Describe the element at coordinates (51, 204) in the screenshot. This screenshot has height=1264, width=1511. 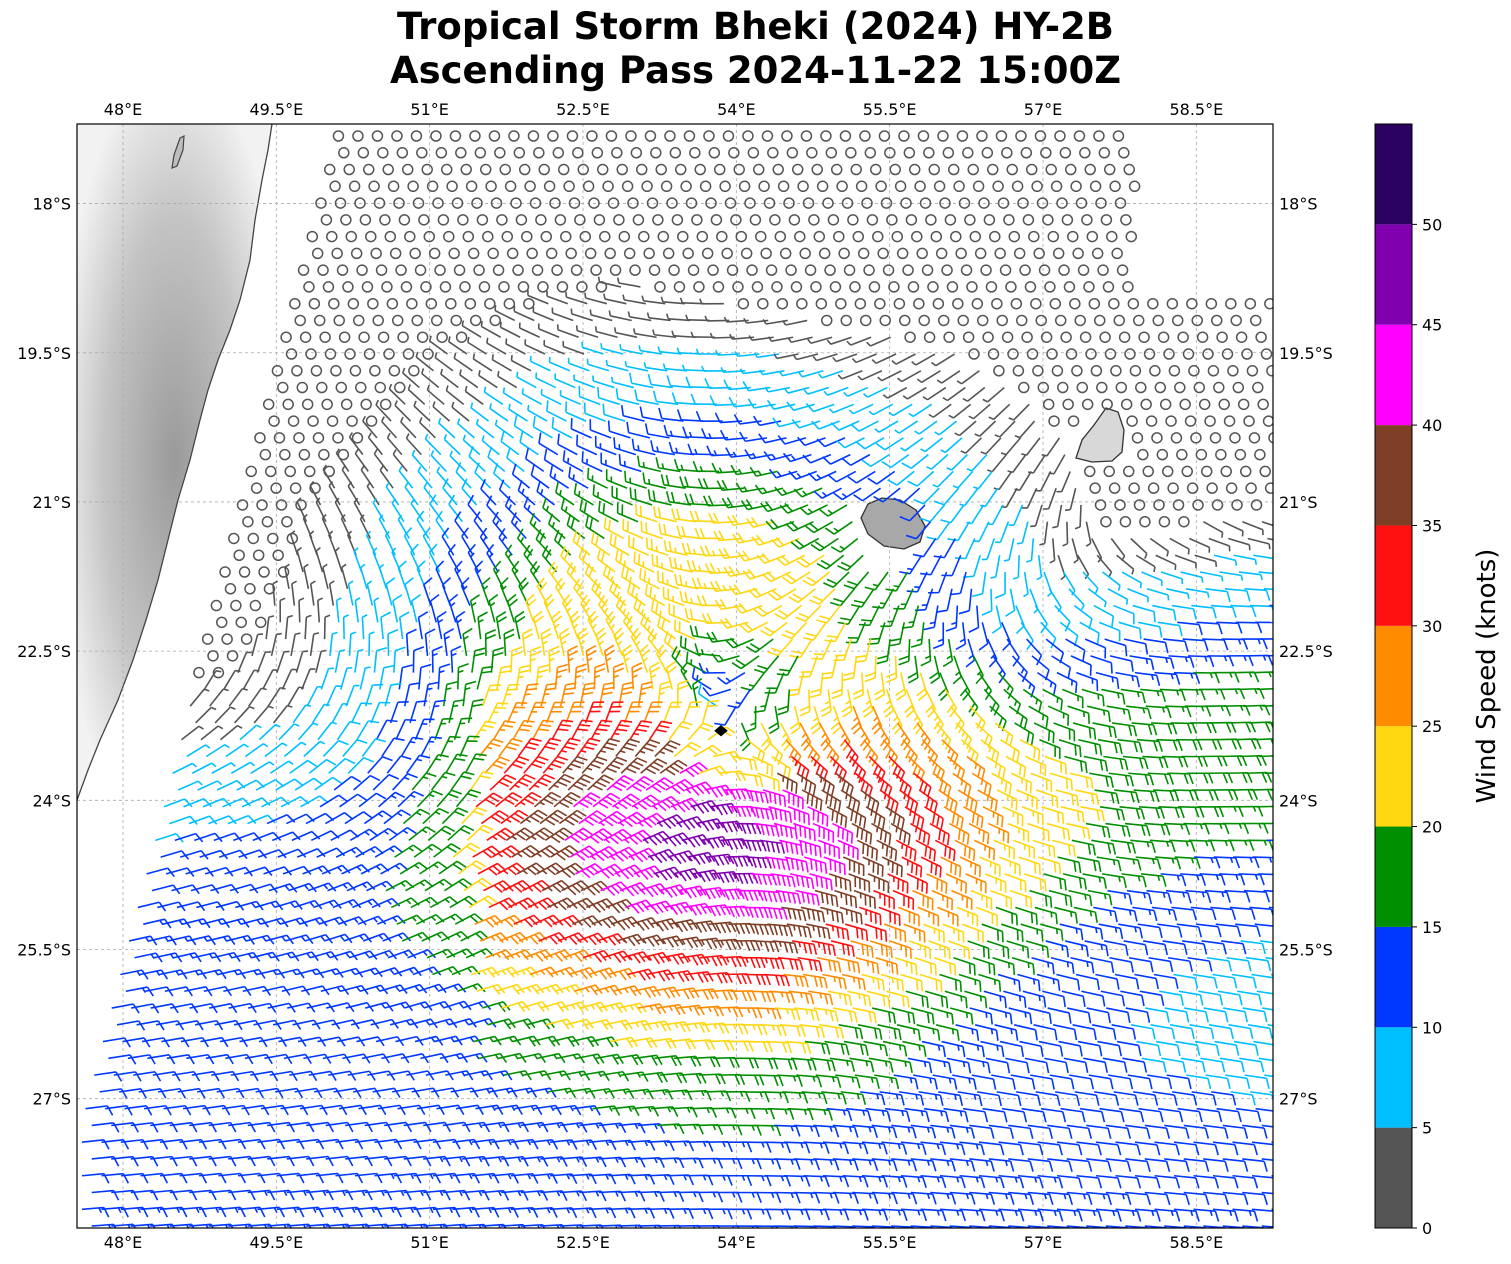
I see `lat-tick-label-left: 18°S` at that location.